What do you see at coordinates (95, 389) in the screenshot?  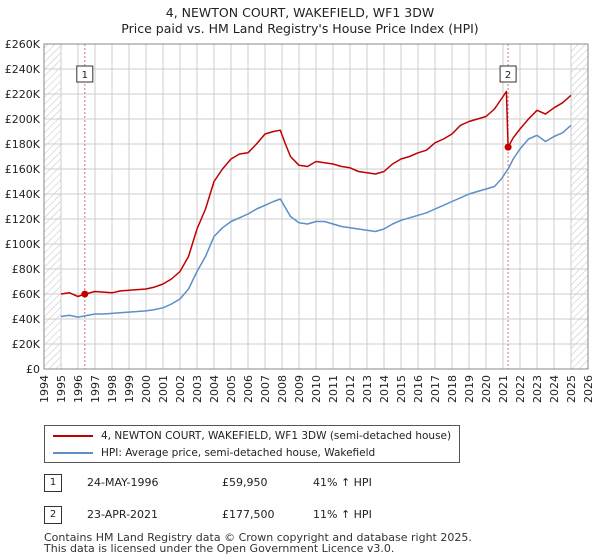 I see `x-tick-label: 1997` at bounding box center [95, 389].